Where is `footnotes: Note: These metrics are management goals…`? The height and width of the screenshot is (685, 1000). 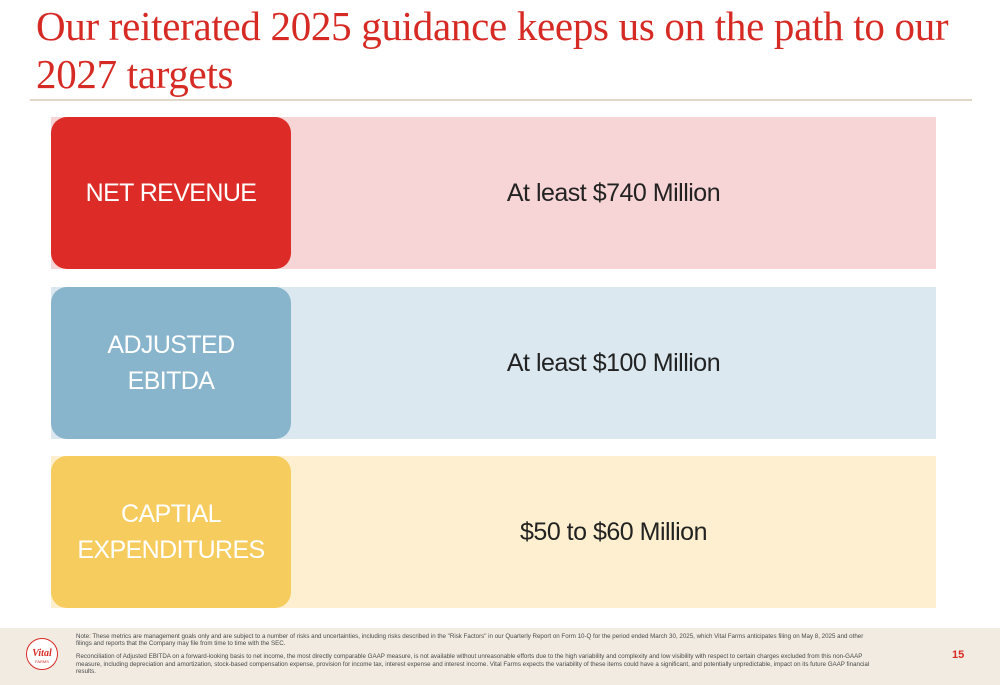
footnotes: Note: These metrics are management goals… is located at coordinates (476, 654).